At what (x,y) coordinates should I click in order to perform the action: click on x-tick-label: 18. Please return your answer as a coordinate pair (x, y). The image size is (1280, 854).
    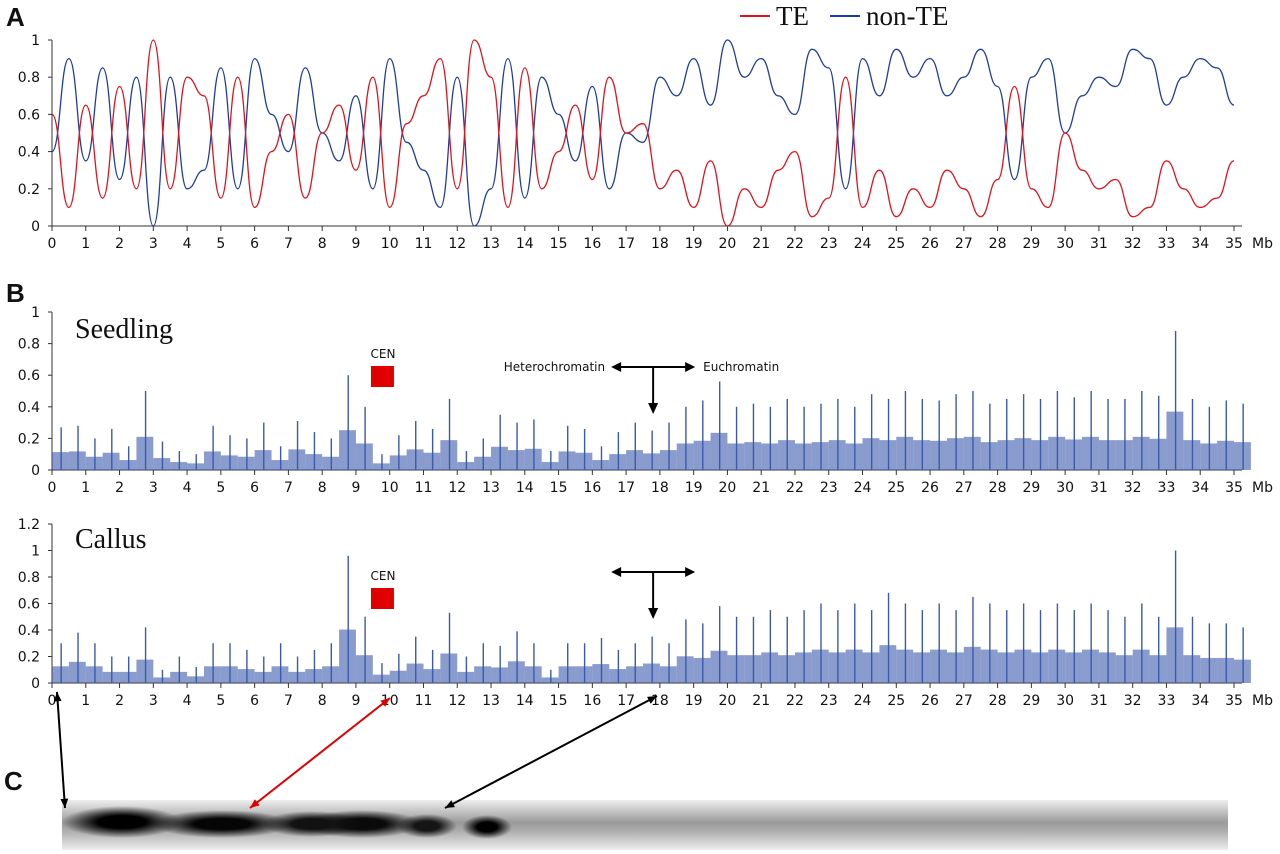
    Looking at the image, I should click on (660, 701).